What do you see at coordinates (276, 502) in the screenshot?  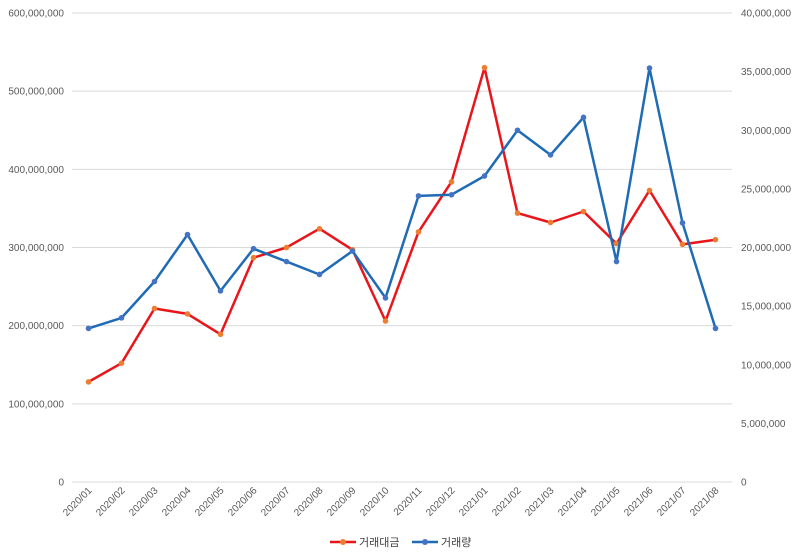 I see `x-tick-label: 2020/07` at bounding box center [276, 502].